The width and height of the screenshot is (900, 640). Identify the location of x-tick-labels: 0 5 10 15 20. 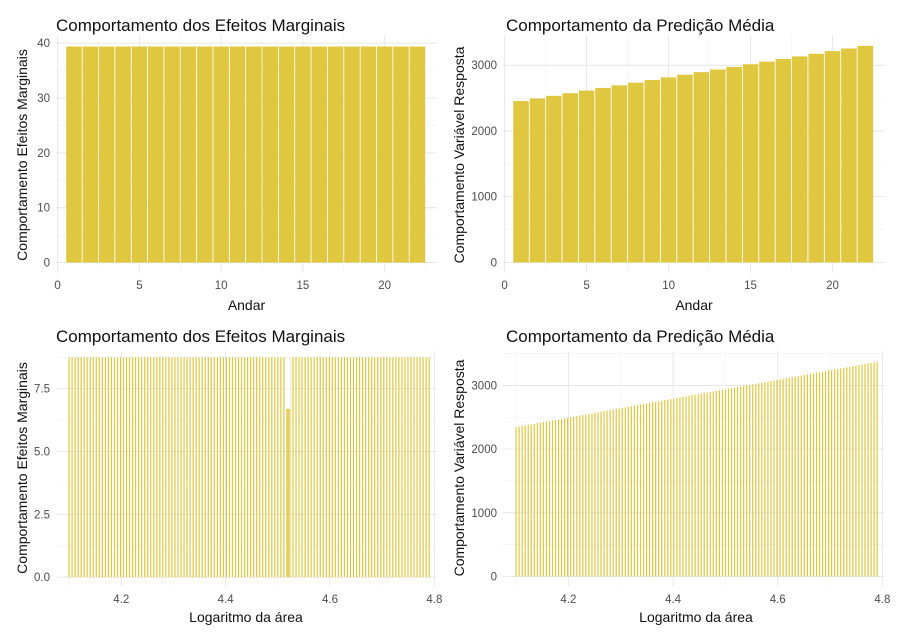
(669, 286).